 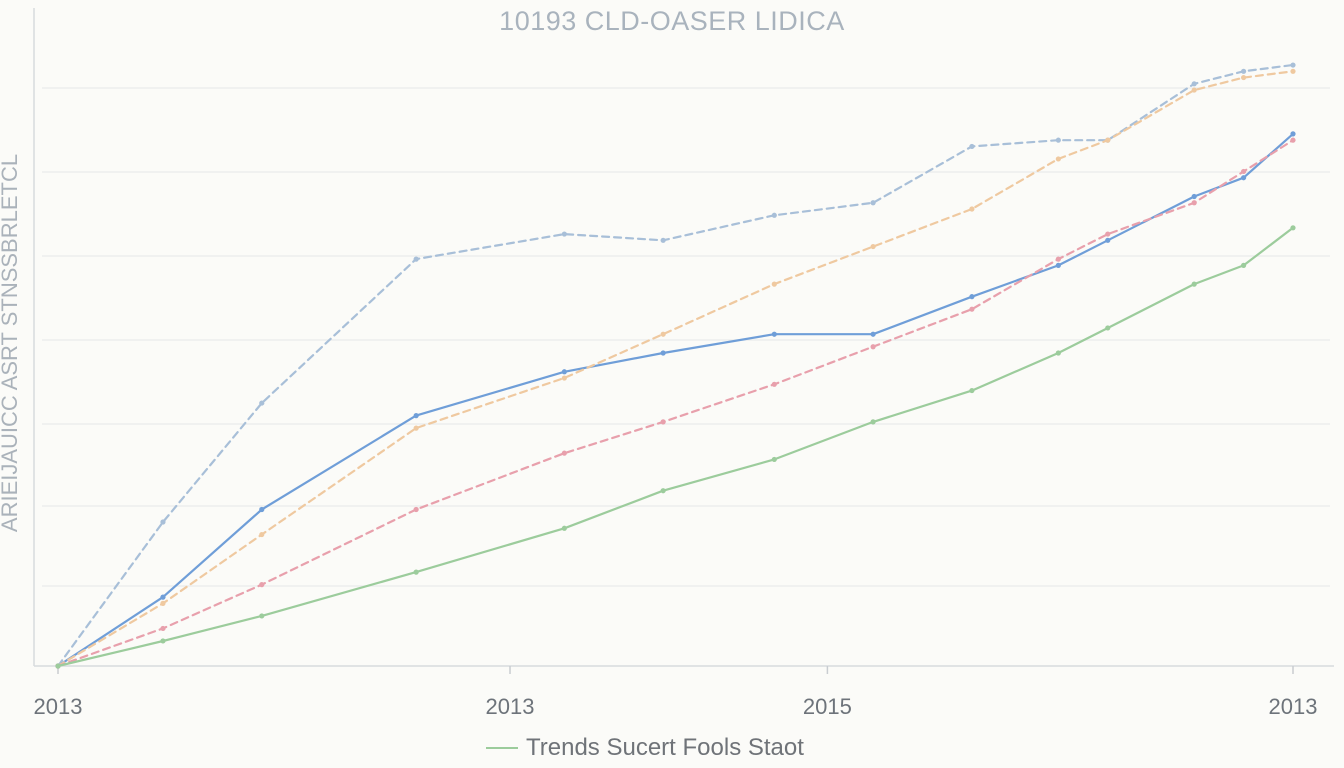 I want to click on y-axis-label: ARIEIJAUICC ASRT STNSSBRLETCL, so click(x=11, y=343).